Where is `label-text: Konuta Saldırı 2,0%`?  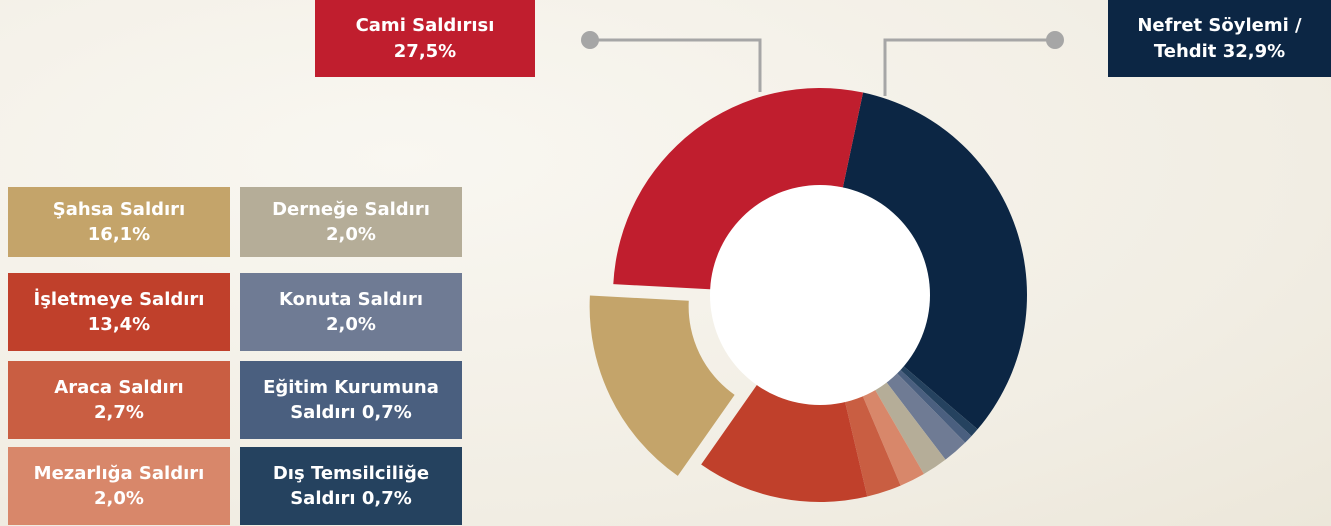 label-text: Konuta Saldırı 2,0% is located at coordinates (351, 312).